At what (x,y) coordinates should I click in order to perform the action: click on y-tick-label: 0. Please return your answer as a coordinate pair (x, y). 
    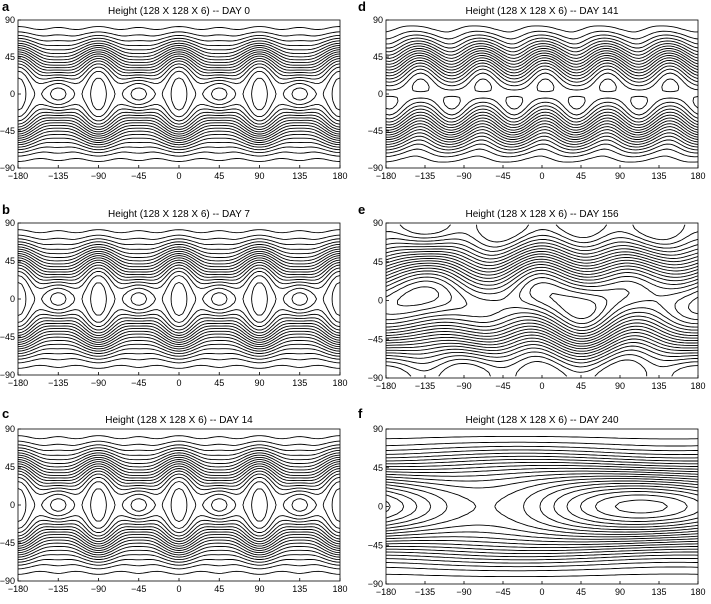
    Looking at the image, I should click on (12, 505).